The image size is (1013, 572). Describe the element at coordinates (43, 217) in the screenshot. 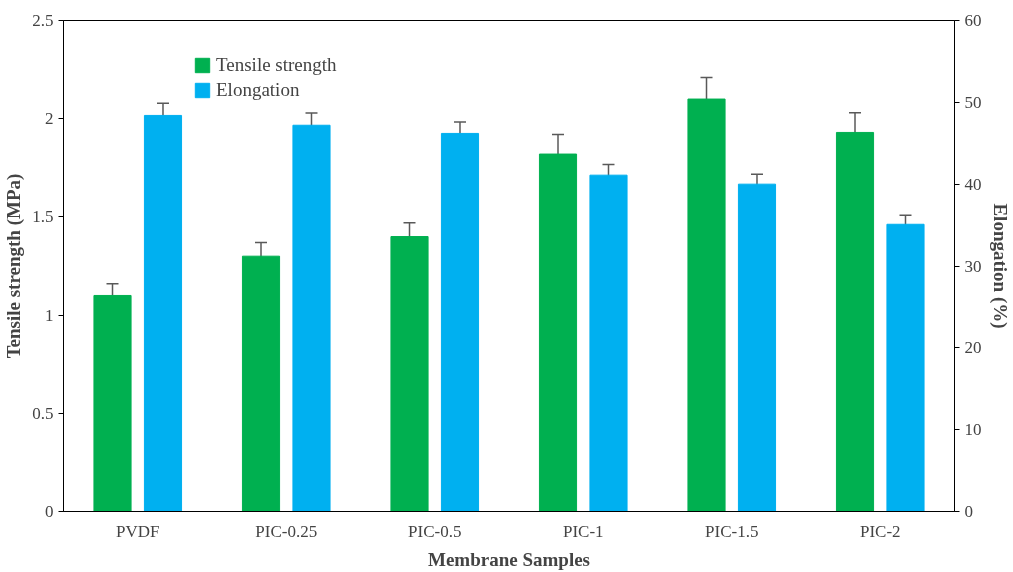

I see `y-tick-label: 1.5` at that location.